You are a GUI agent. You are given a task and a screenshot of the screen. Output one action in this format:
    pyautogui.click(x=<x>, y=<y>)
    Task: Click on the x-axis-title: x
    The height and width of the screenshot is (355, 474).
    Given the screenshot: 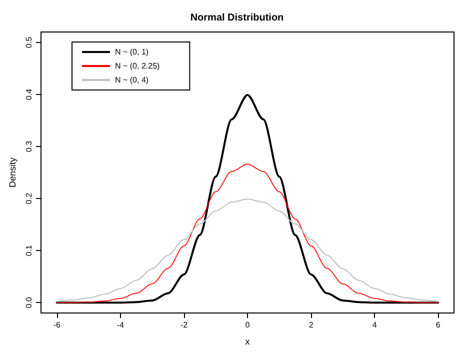 What is the action you would take?
    pyautogui.click(x=247, y=341)
    